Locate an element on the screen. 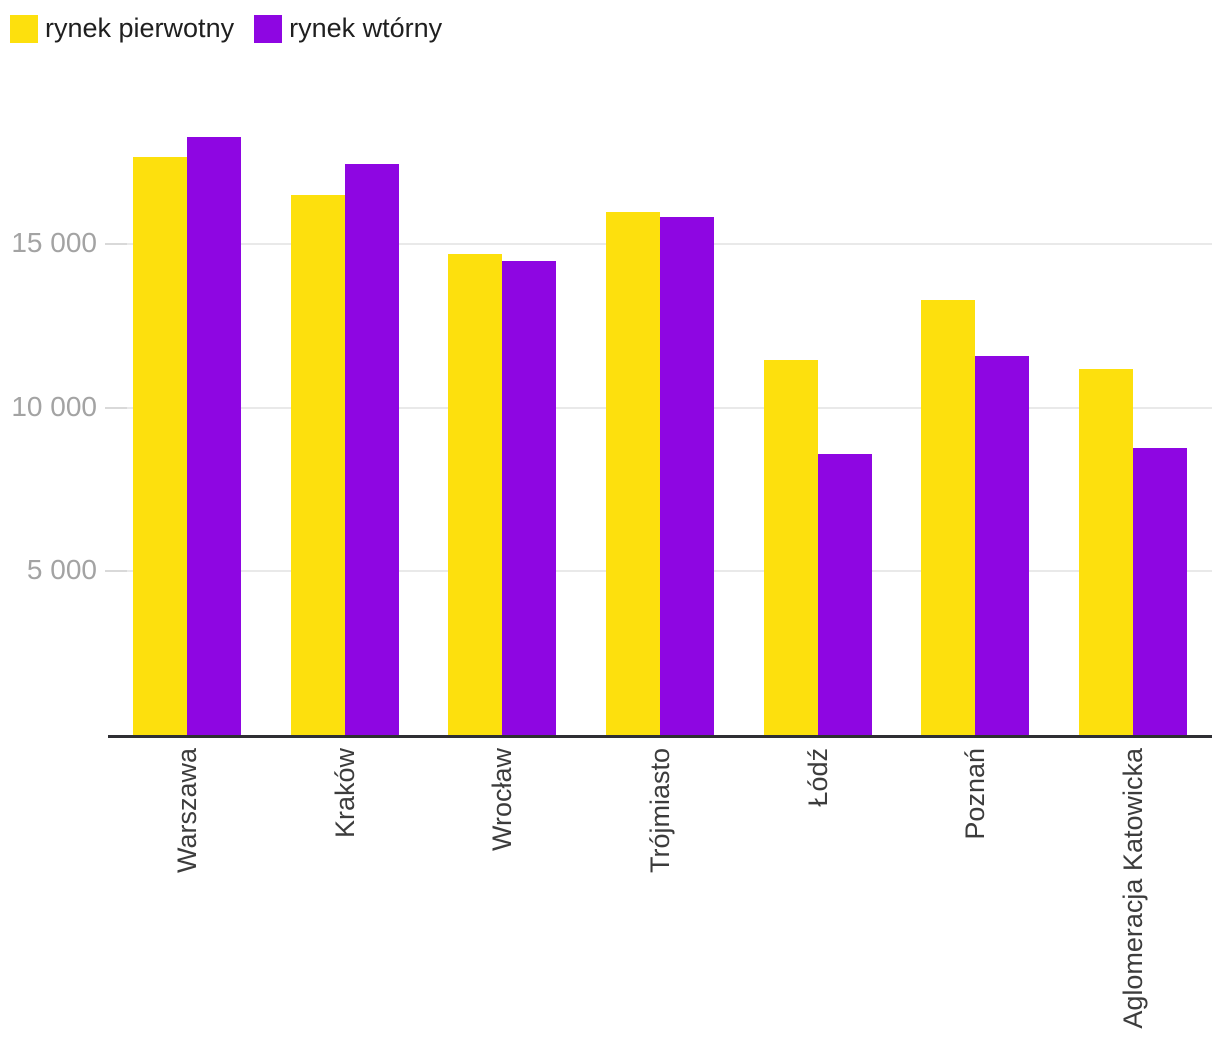  bar-wtorny-wroc-aw is located at coordinates (529, 498).